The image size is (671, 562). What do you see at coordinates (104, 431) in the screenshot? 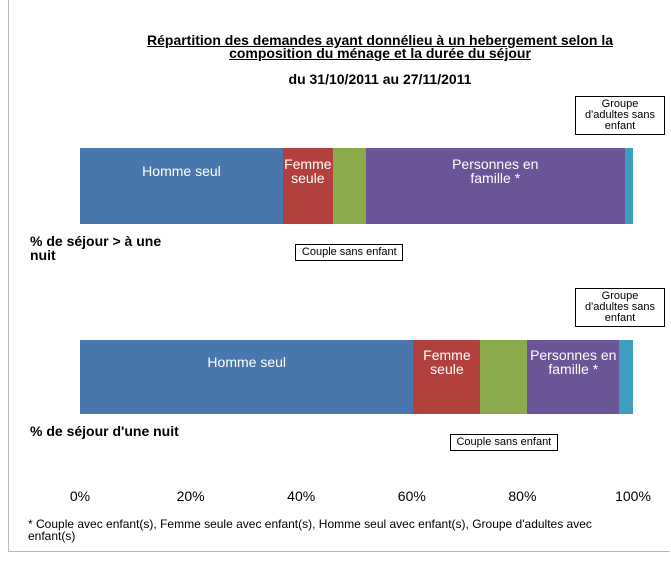
I see `category-label: % de séjour d'une nuit` at bounding box center [104, 431].